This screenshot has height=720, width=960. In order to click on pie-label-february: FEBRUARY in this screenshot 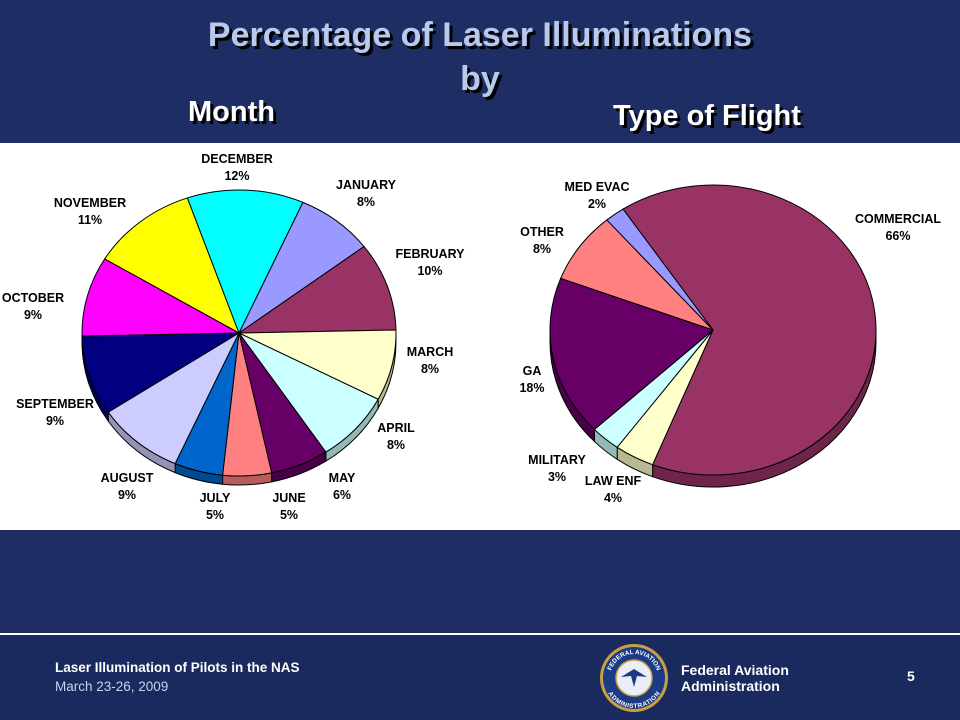, I will do `click(431, 254)`.